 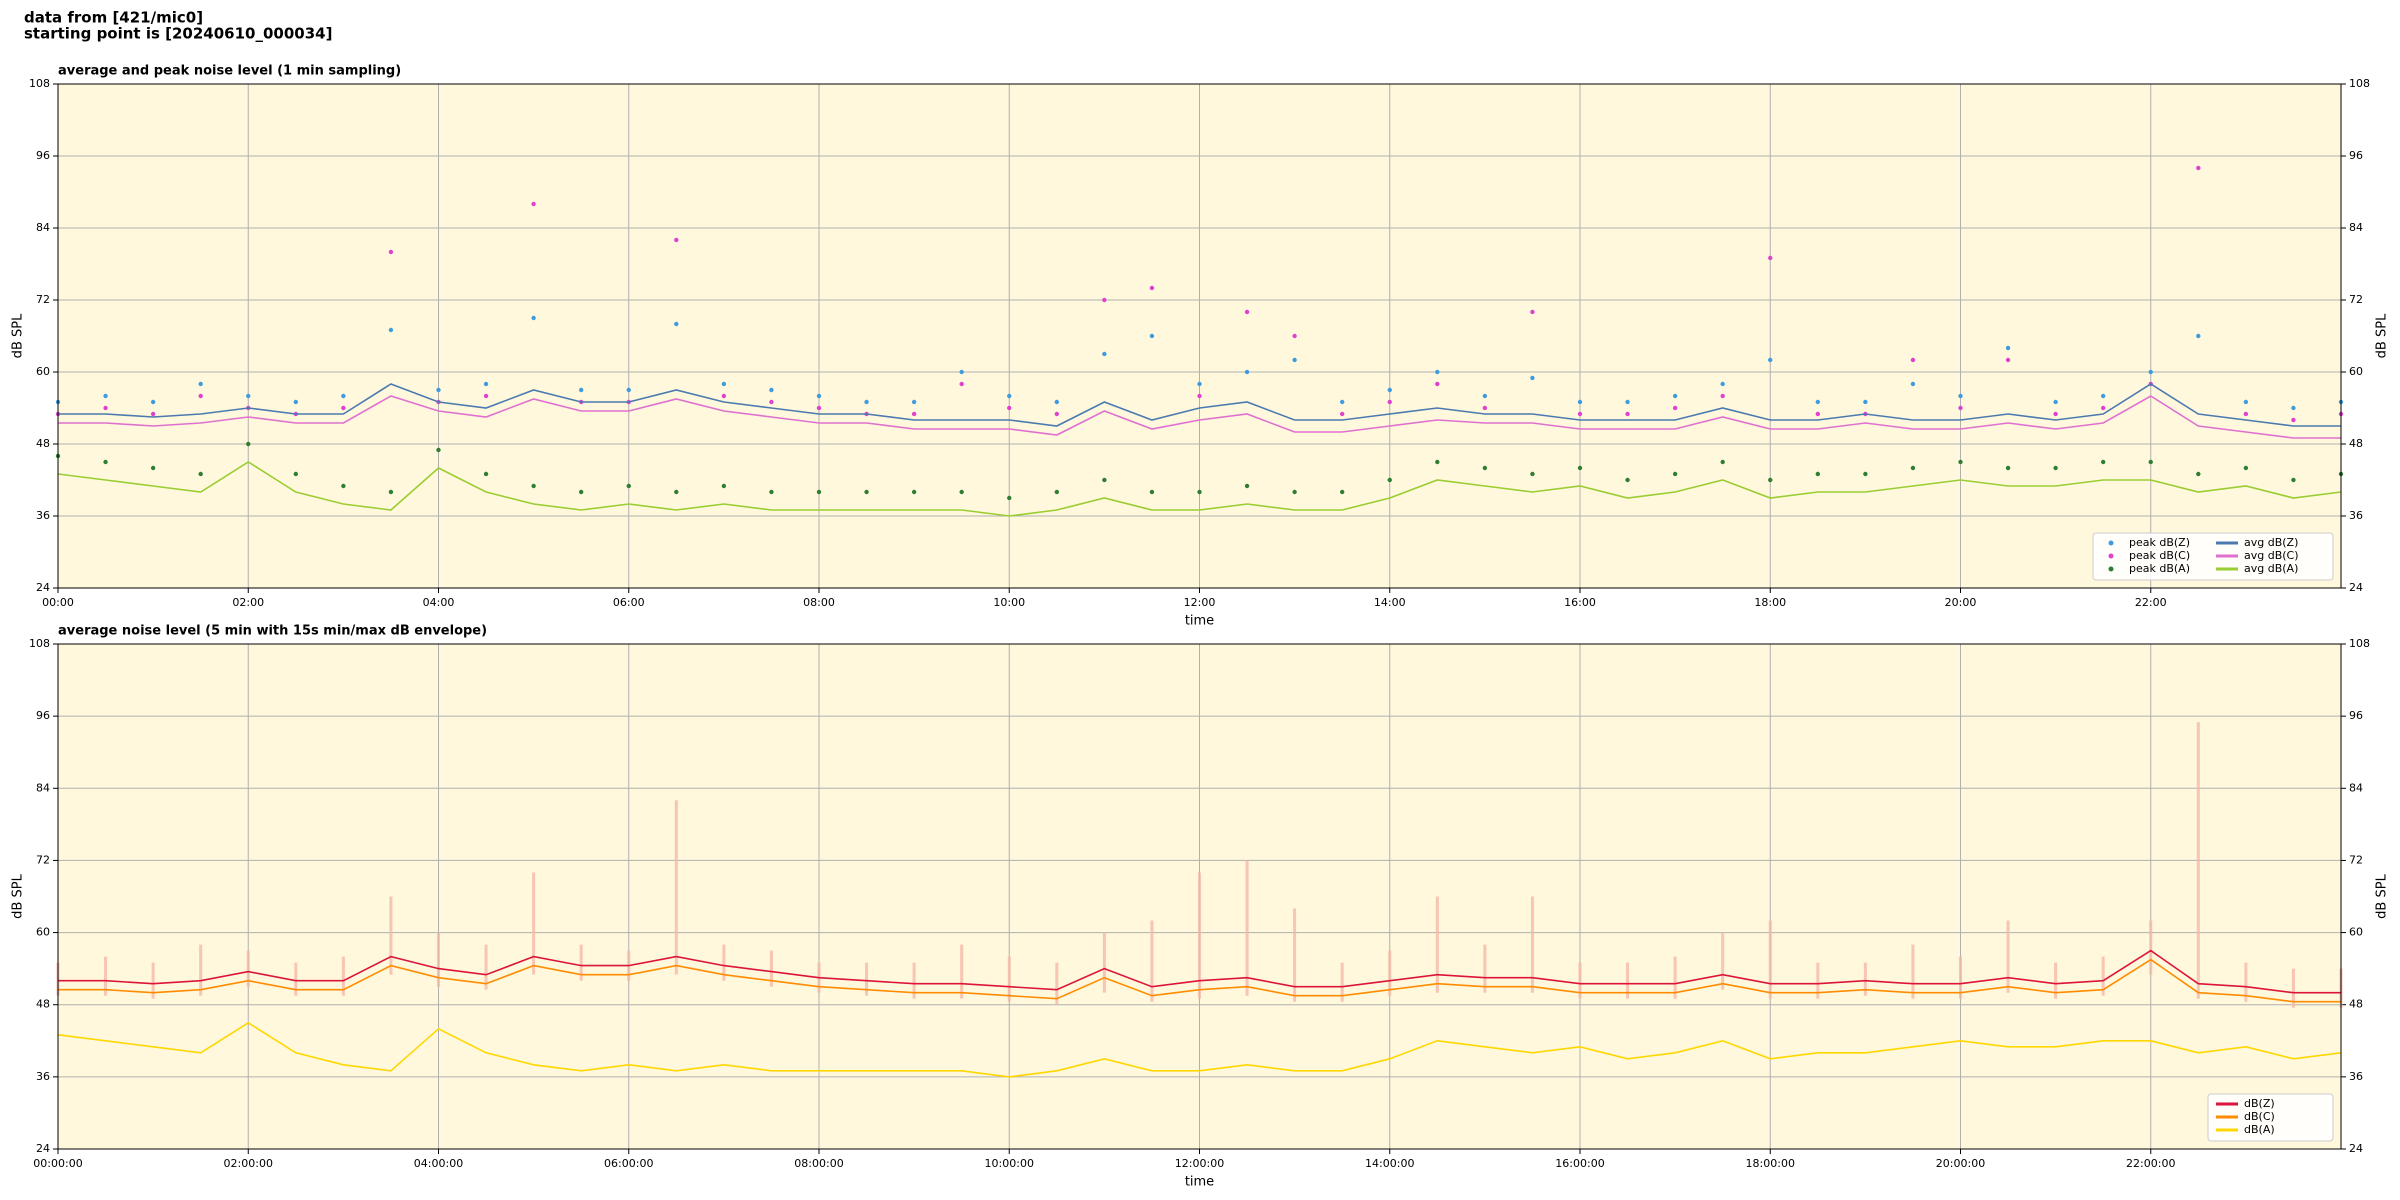 What do you see at coordinates (1390, 602) in the screenshot?
I see `x-tick-label: 14:00` at bounding box center [1390, 602].